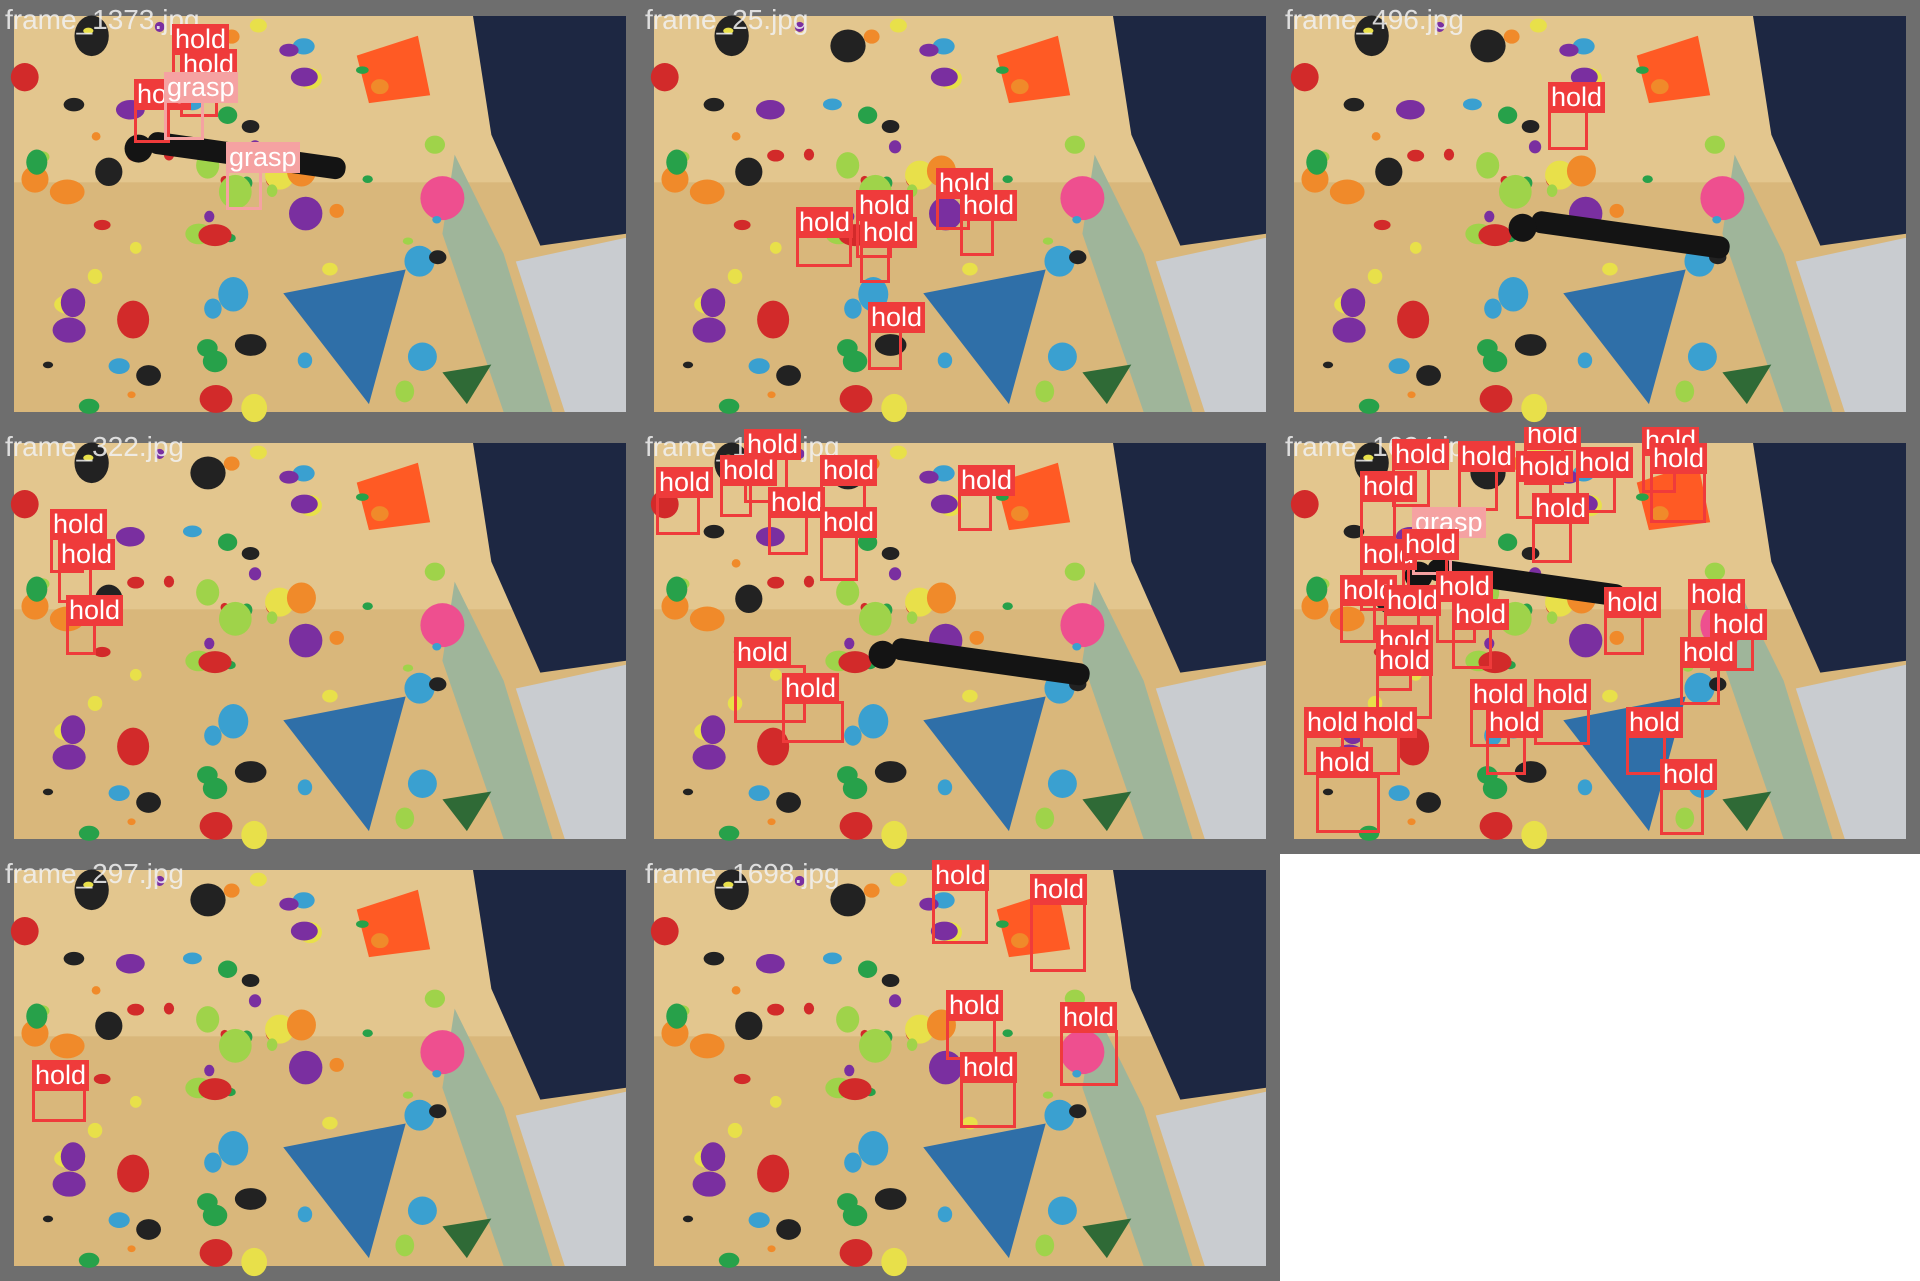 Image resolution: width=1920 pixels, height=1281 pixels. I want to click on green-volume, so click(467, 811).